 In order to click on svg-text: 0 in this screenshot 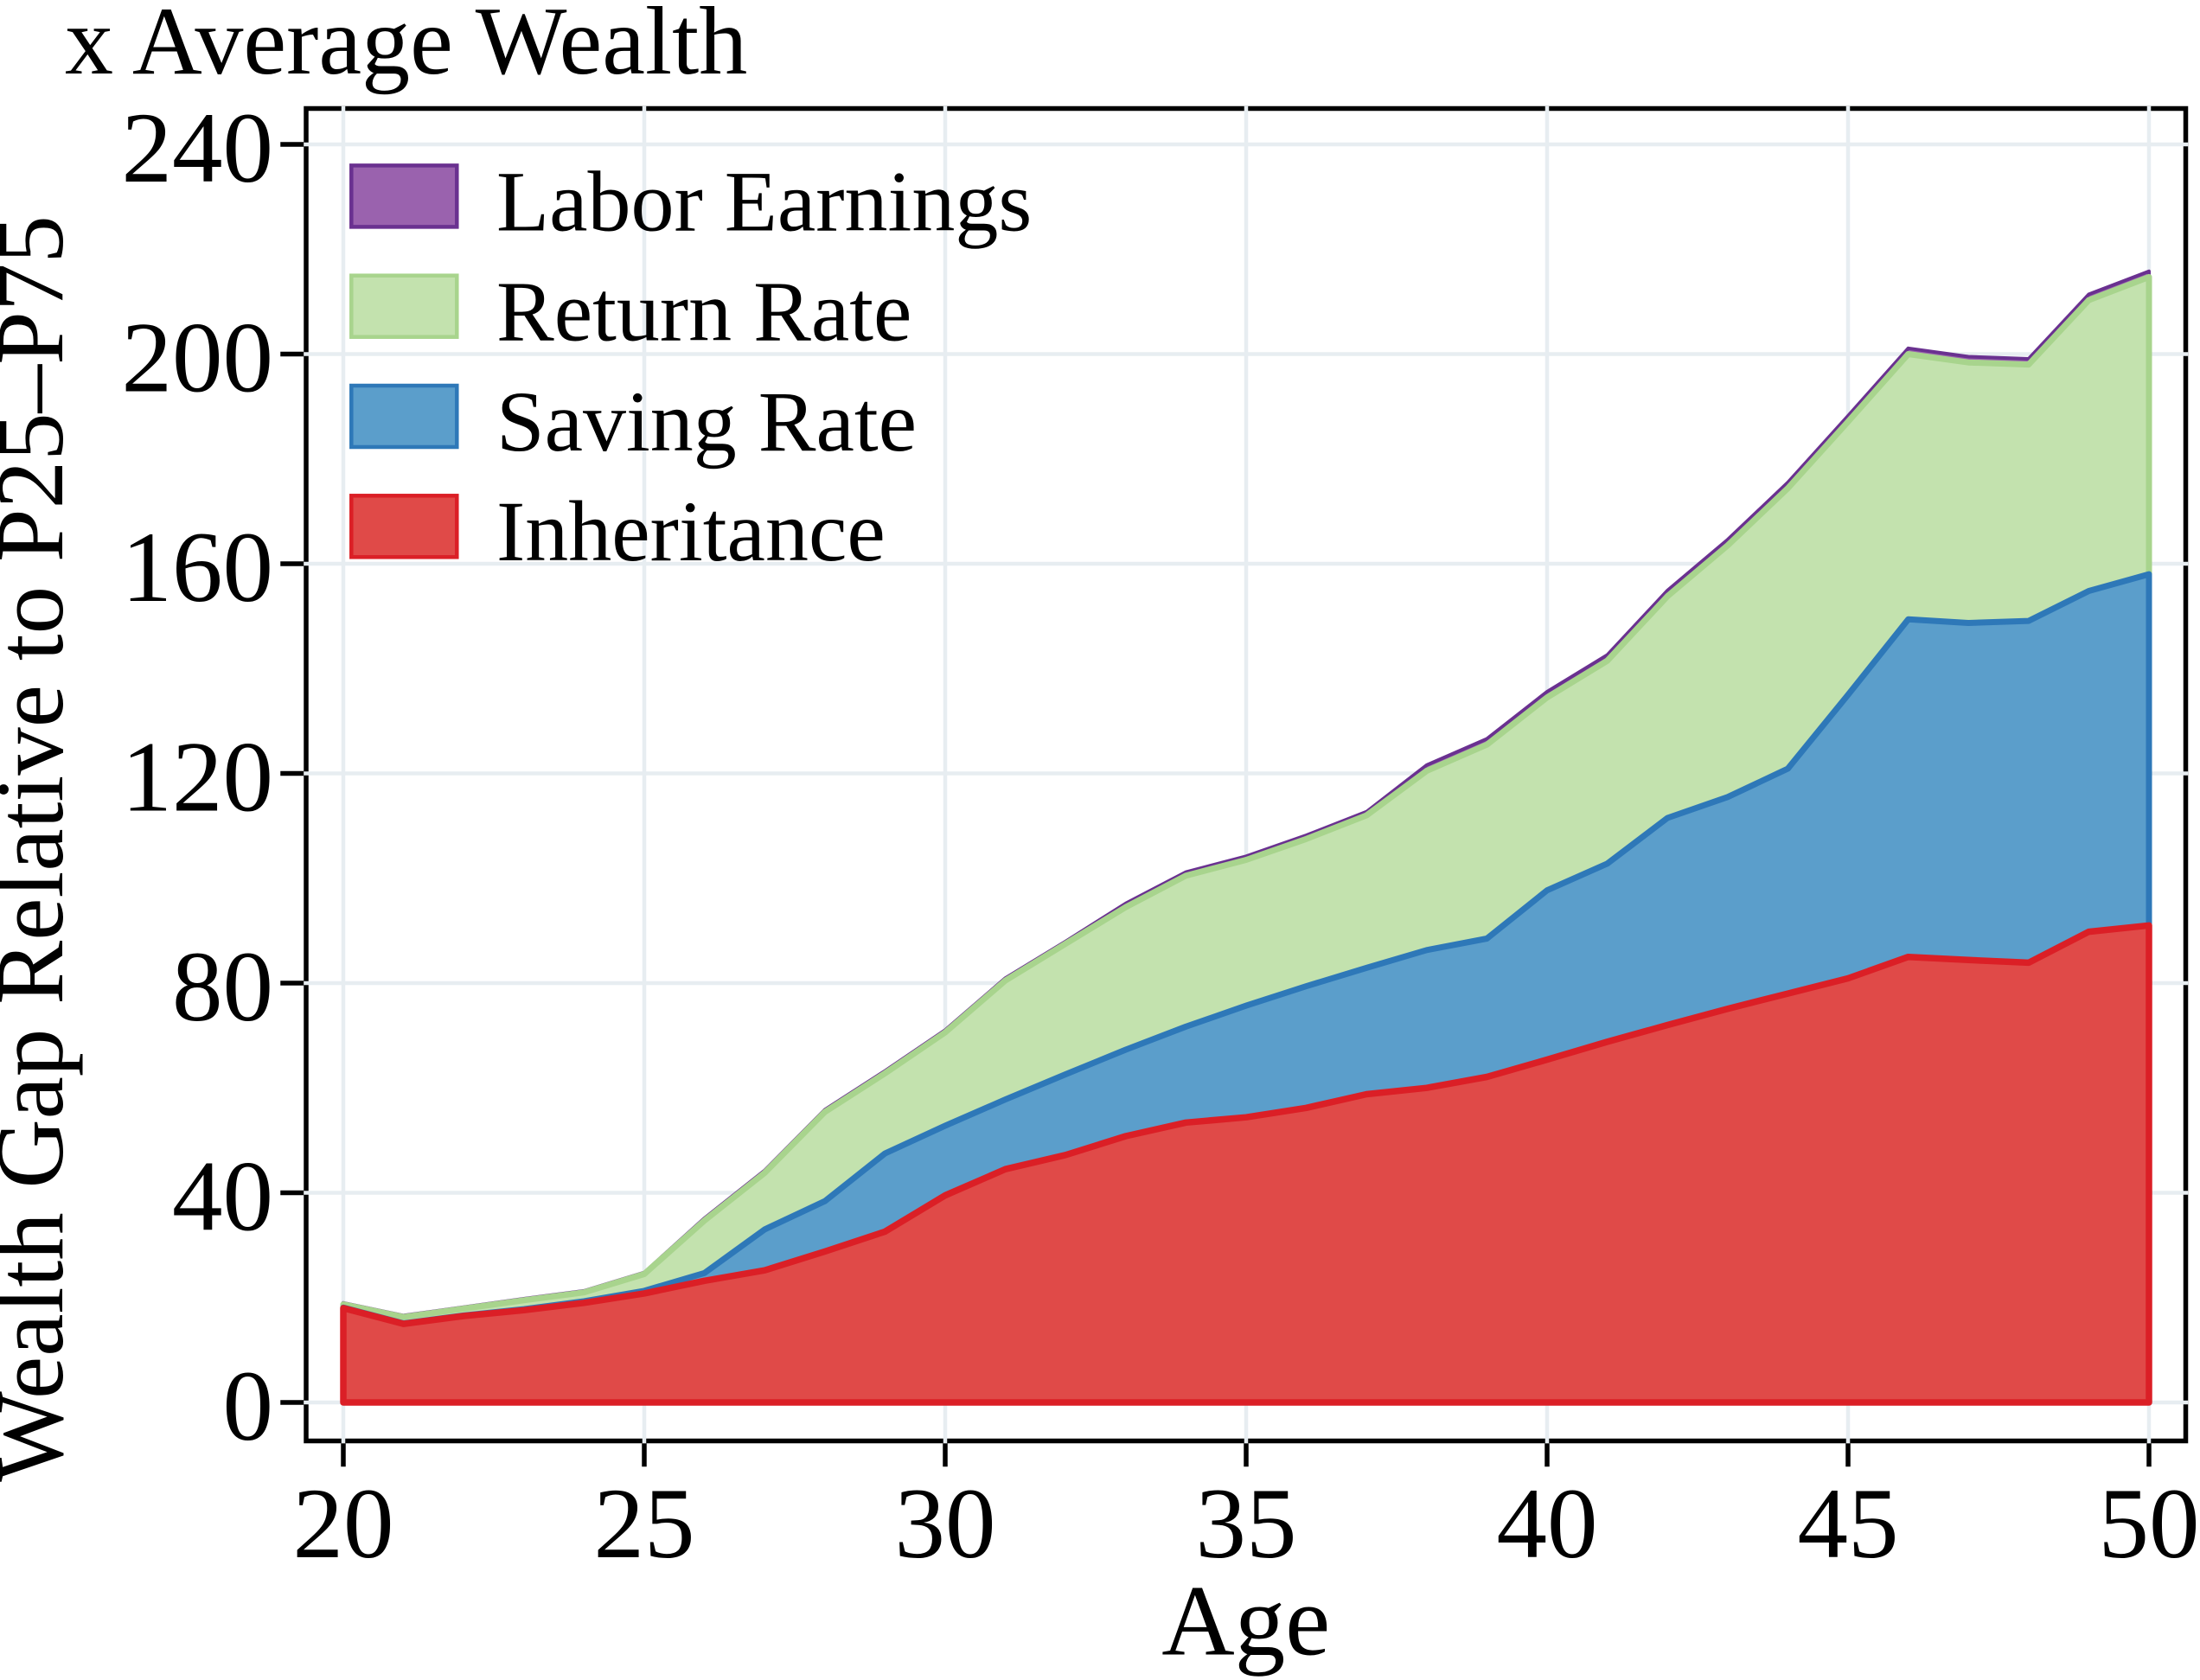, I will do `click(248, 1406)`.